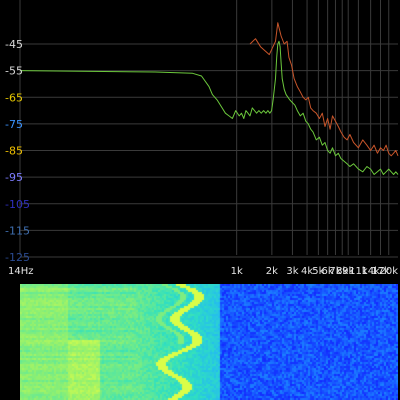 The height and width of the screenshot is (400, 400). What do you see at coordinates (328, 271) in the screenshot?
I see `x-tick-label: 6k` at bounding box center [328, 271].